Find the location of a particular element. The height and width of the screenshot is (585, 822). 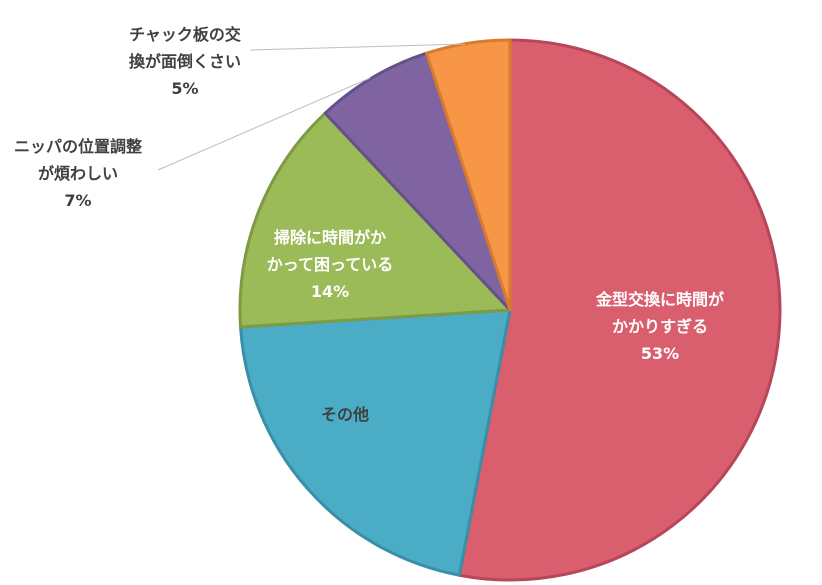

leader-lines is located at coordinates (311, 107).